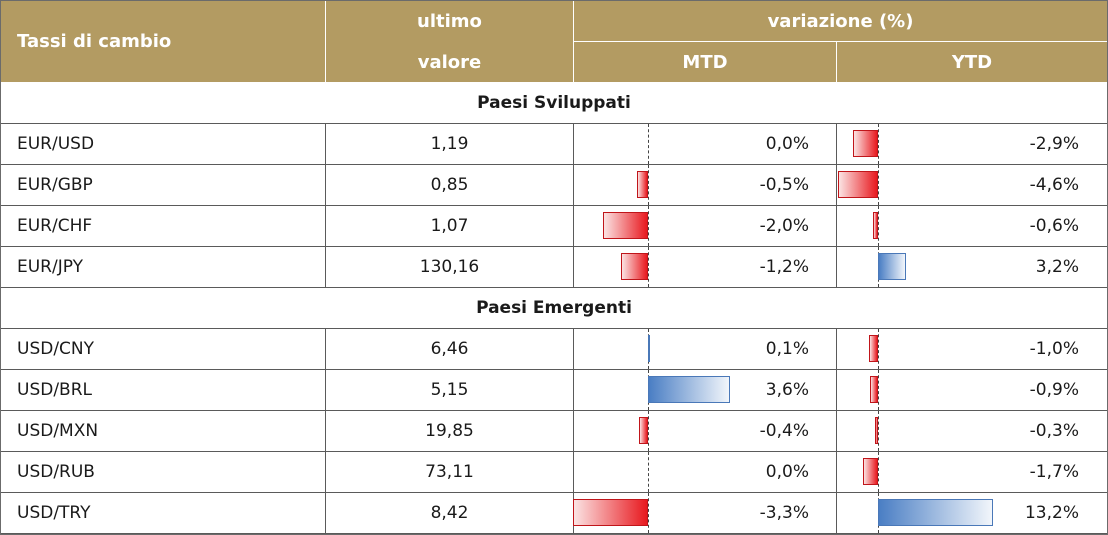 This screenshot has width=1108, height=535. Describe the element at coordinates (449, 390) in the screenshot. I see `last-value: 5,15` at that location.